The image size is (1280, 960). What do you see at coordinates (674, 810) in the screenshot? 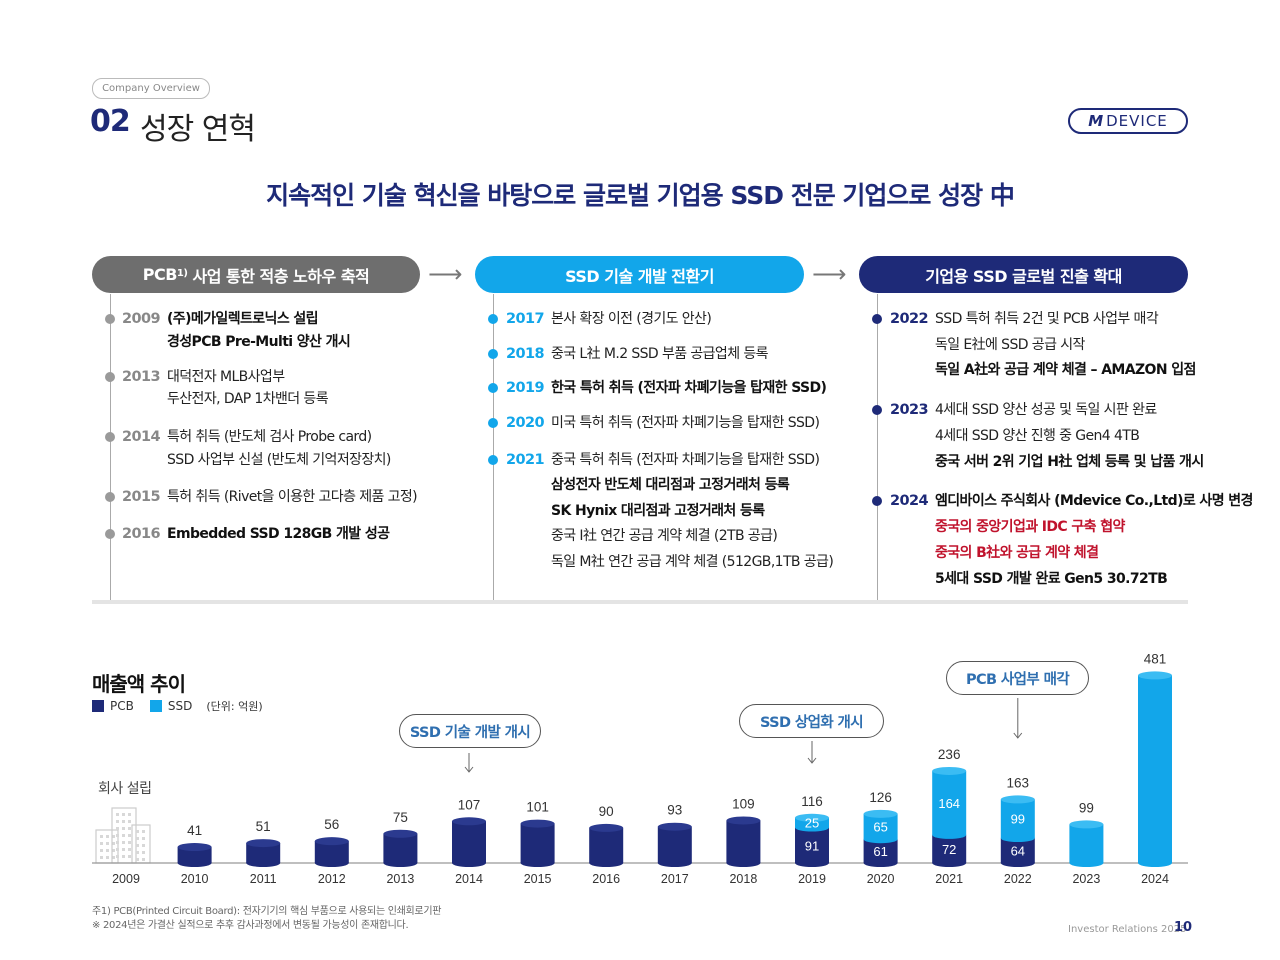
I see `data-label-total: 93` at bounding box center [674, 810].